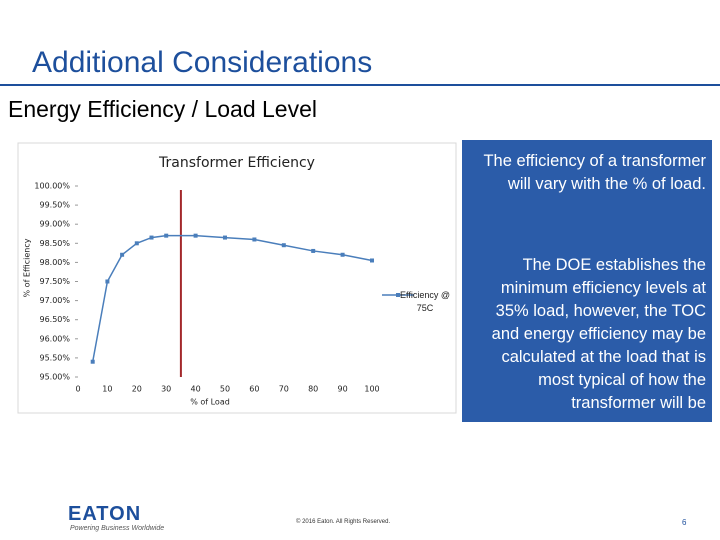  What do you see at coordinates (54, 300) in the screenshot?
I see `y-tick-label: 97.00%` at bounding box center [54, 300].